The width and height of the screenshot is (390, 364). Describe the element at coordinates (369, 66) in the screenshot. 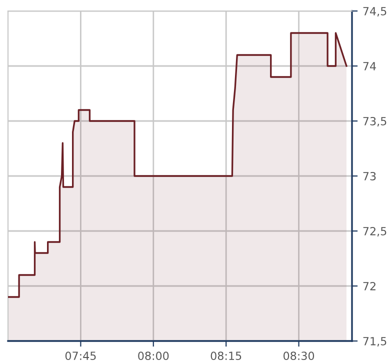

I see `y-tick-label: 74` at that location.